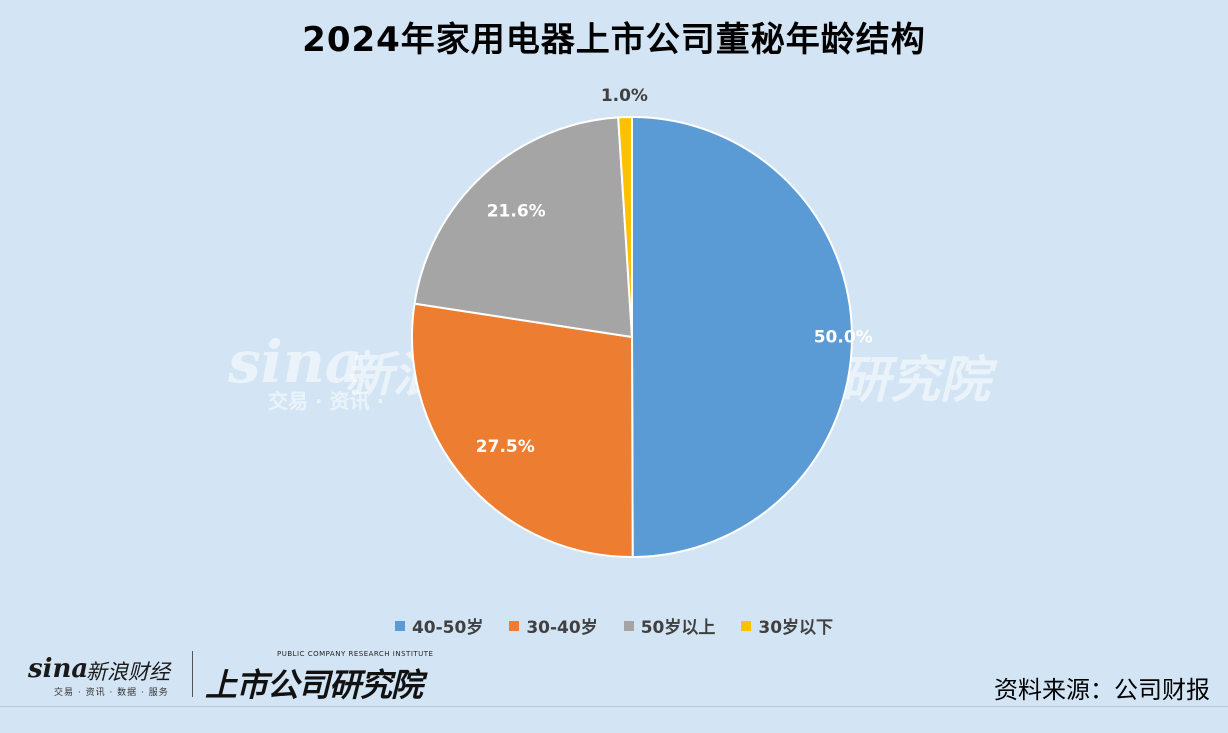  I want to click on legend-label: 30-40岁, so click(562, 628).